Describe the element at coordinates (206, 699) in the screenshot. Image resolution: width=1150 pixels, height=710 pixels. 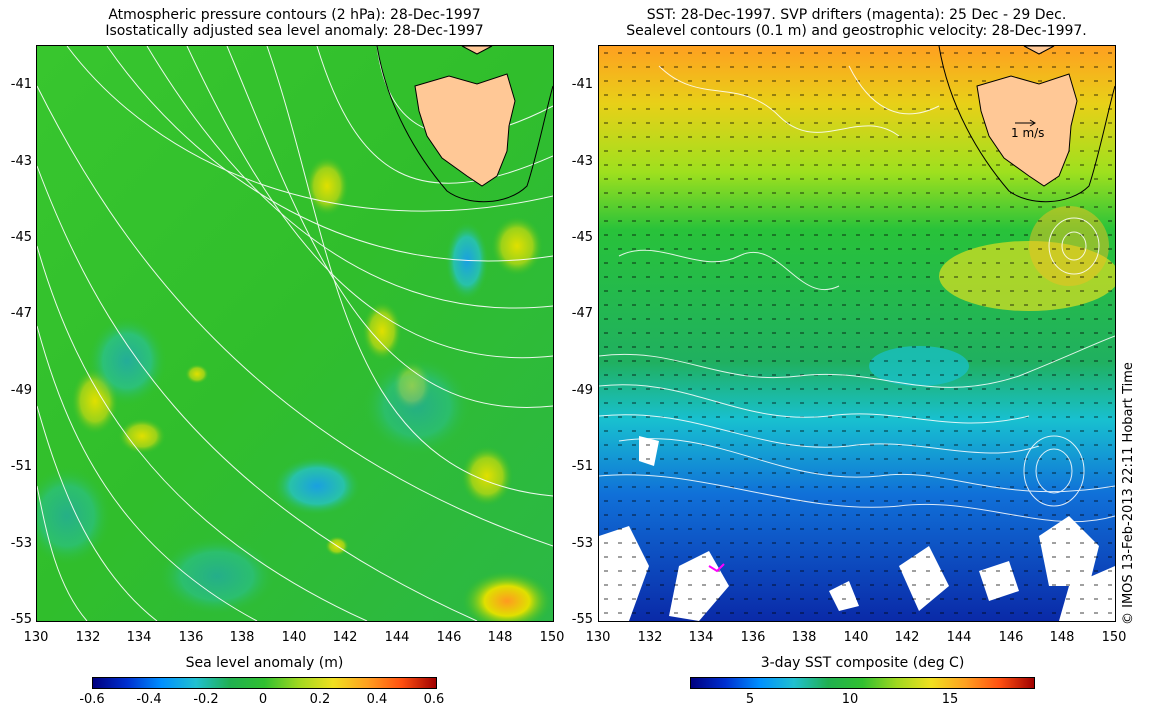
I see `colorbar-label: -0.2` at that location.